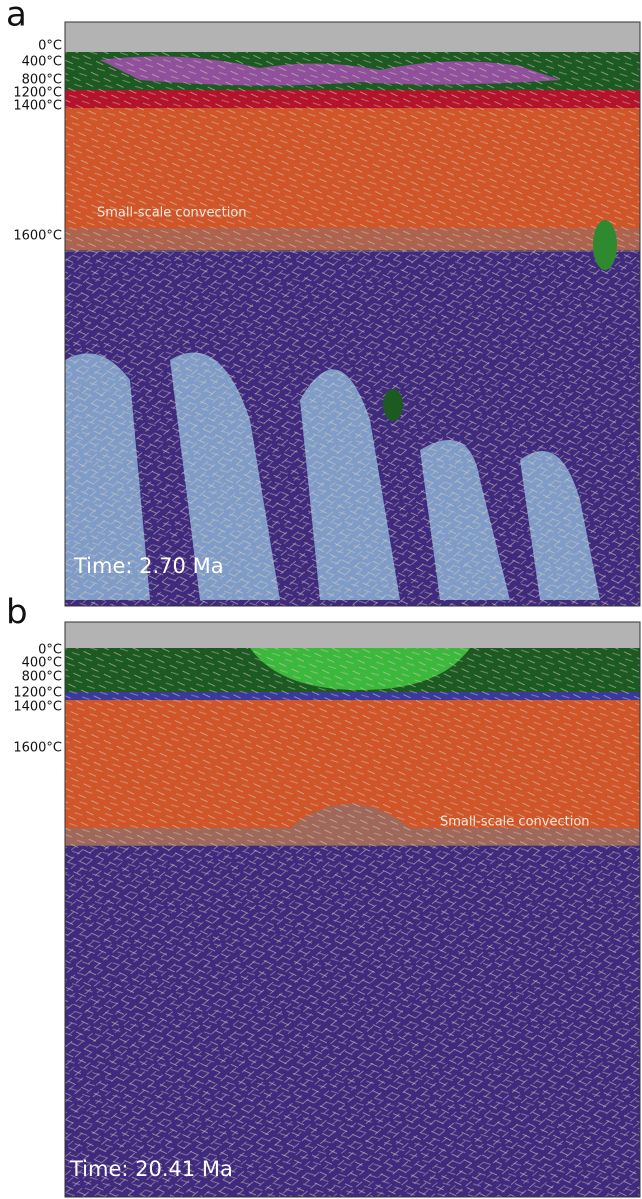 The height and width of the screenshot is (1199, 642). Describe the element at coordinates (17, 613) in the screenshot. I see `panel-label: b` at that location.